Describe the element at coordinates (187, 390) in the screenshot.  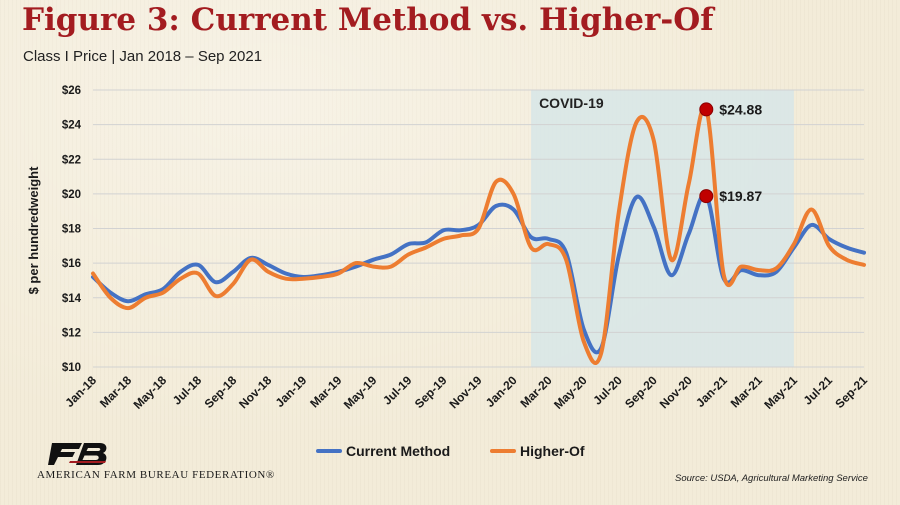
I see `x-tick-label: Jul-18` at that location.